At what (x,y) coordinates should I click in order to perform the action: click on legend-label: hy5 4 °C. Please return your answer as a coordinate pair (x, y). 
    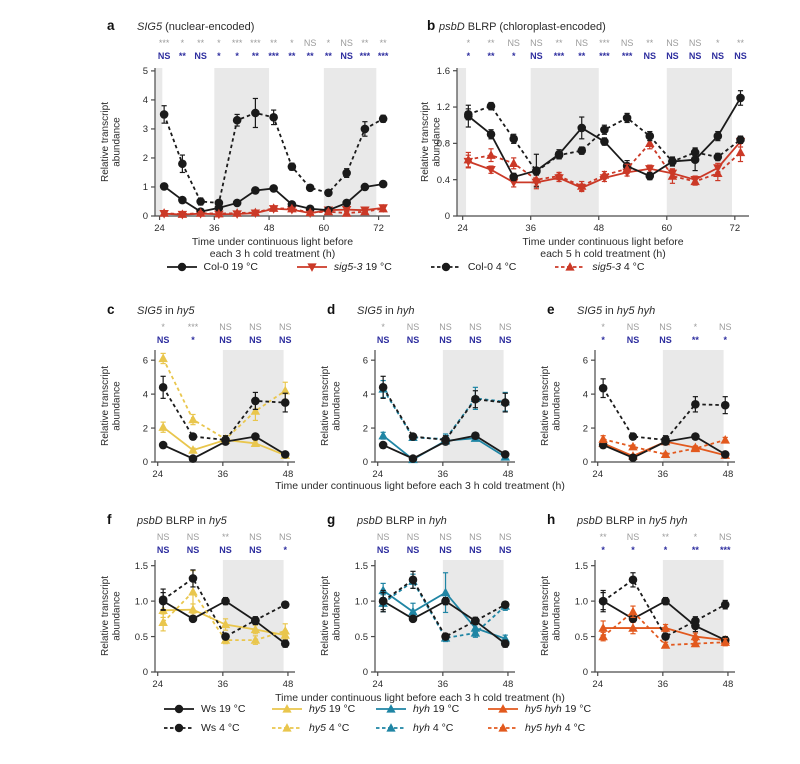
    Looking at the image, I should click on (329, 728).